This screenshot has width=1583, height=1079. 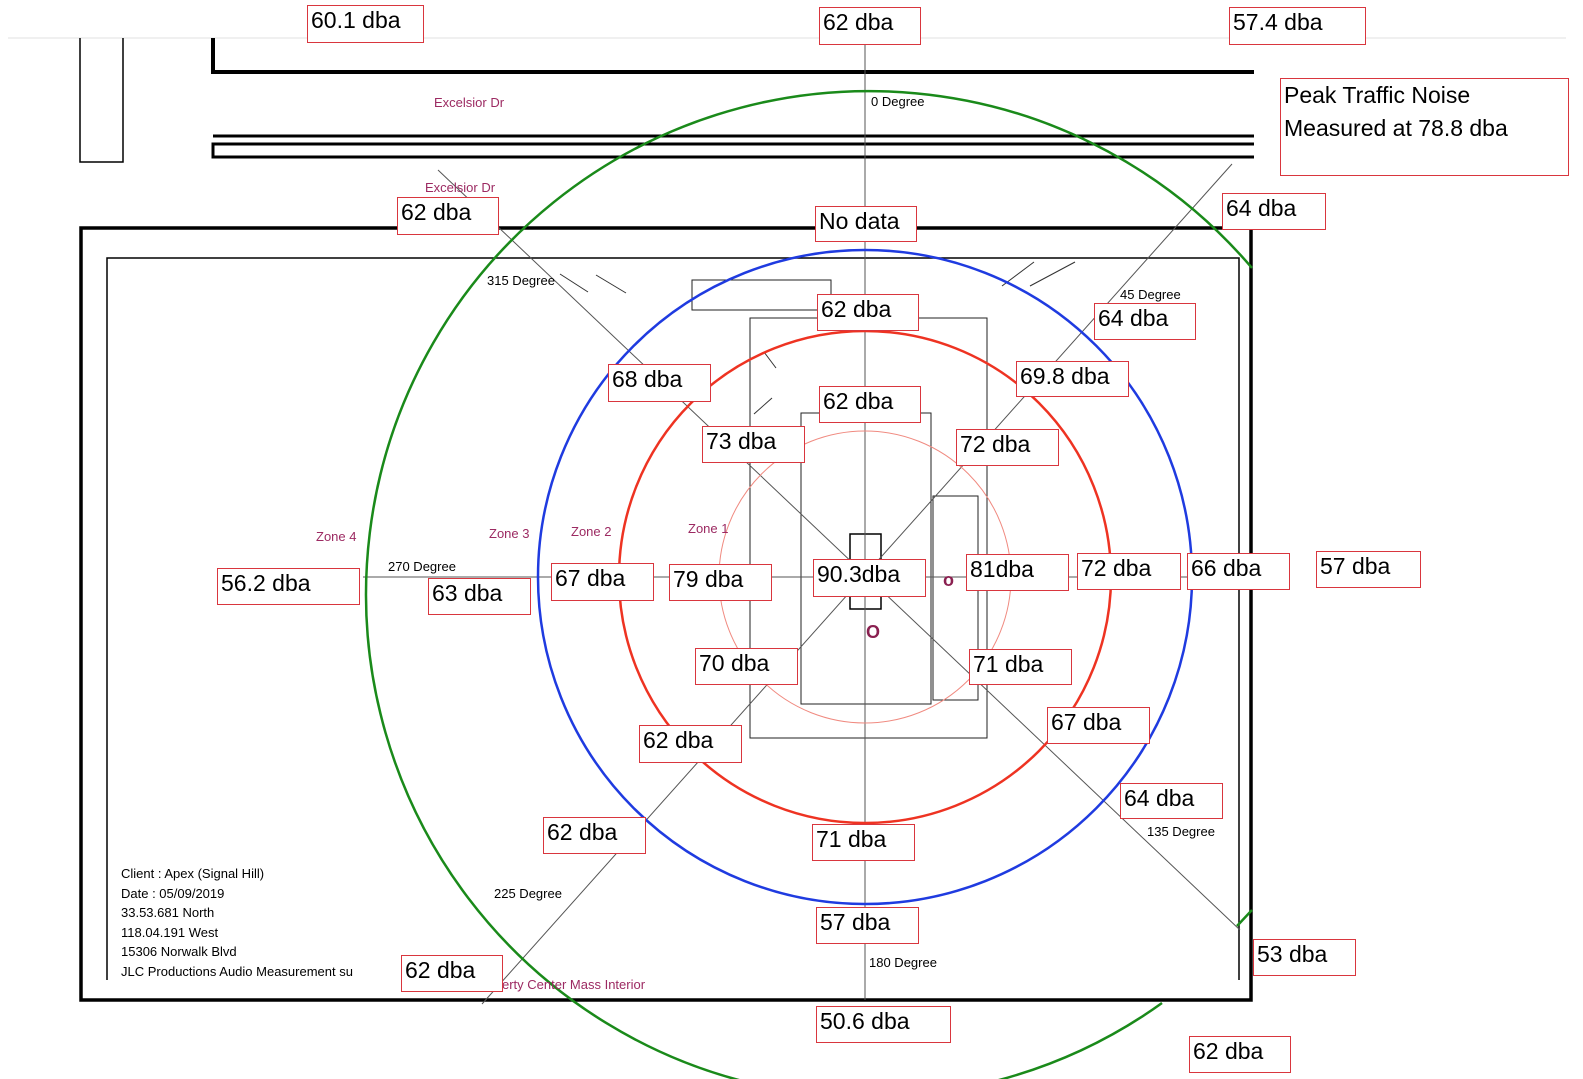 What do you see at coordinates (574, 984) in the screenshot?
I see `footer-label: erty Center Mass Interior` at bounding box center [574, 984].